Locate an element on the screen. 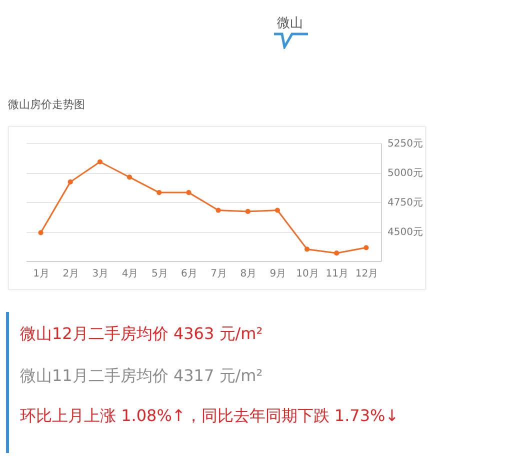 The image size is (505, 464). y-tick-label: 4750元 is located at coordinates (405, 203).